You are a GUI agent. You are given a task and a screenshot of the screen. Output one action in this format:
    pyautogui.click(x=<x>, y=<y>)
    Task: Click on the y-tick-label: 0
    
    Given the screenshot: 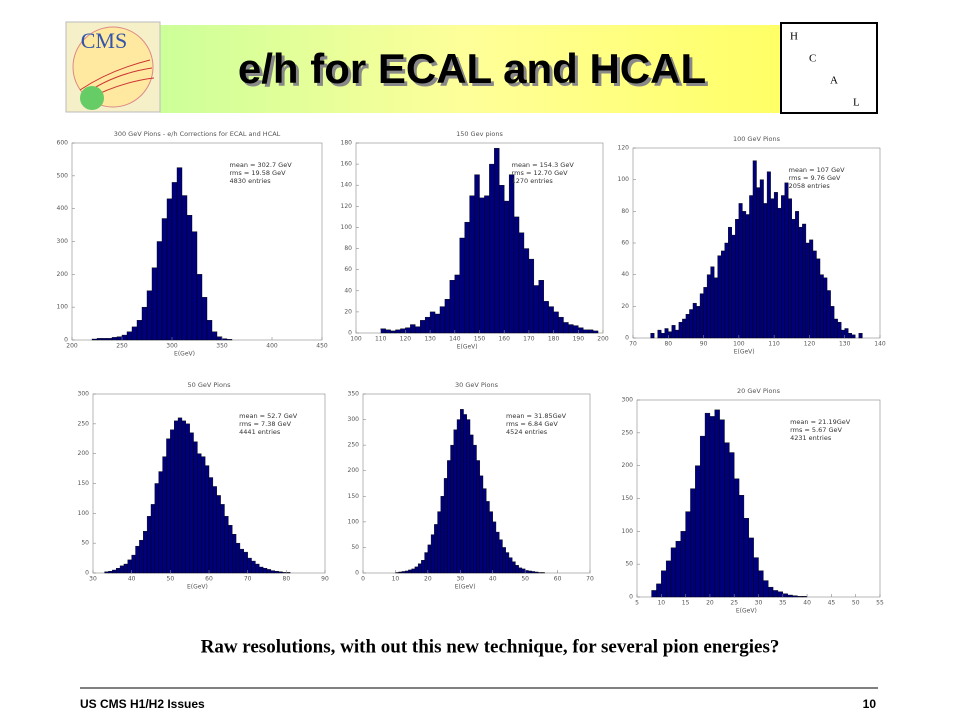 What is the action you would take?
    pyautogui.click(x=87, y=573)
    